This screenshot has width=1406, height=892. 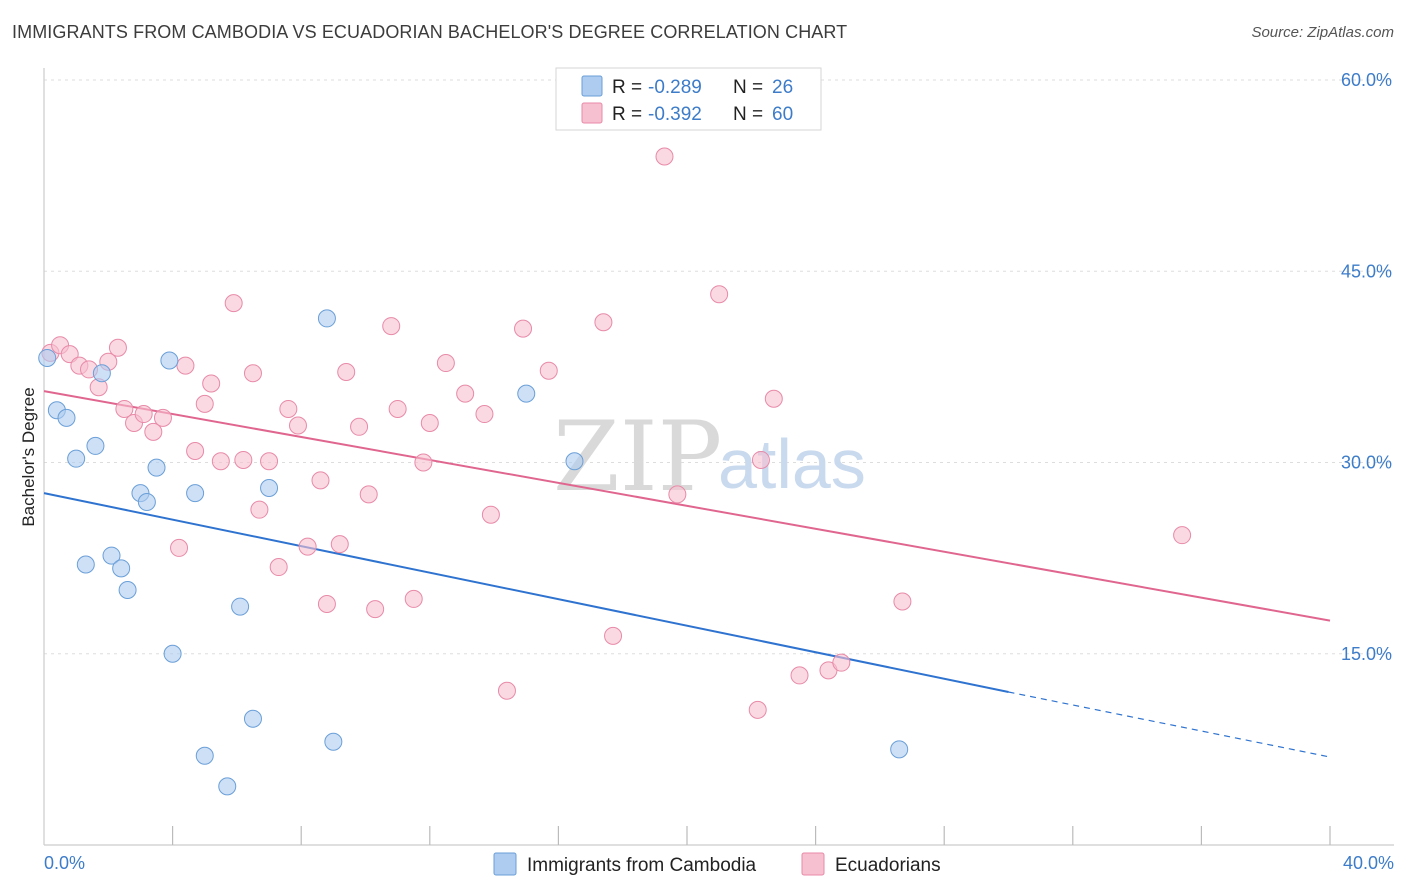 I want to click on bottom-legend-swatch-cambodia, so click(x=505, y=864).